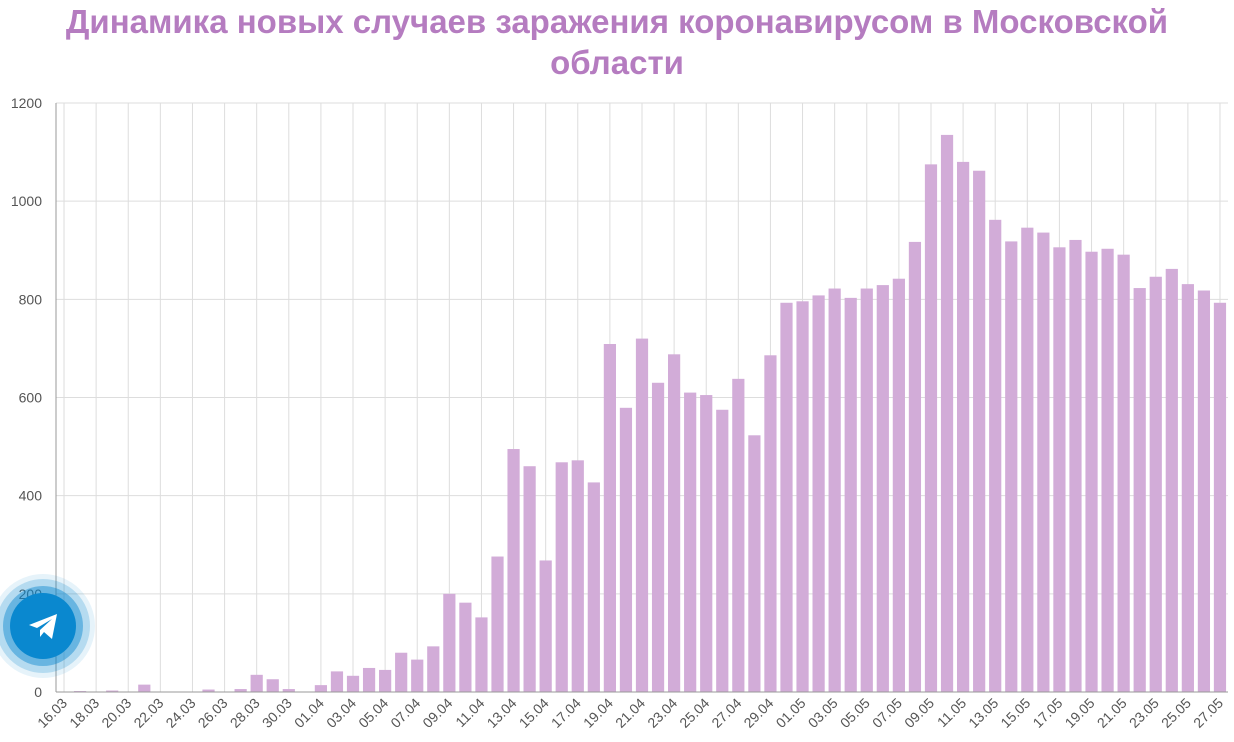 The width and height of the screenshot is (1234, 742). What do you see at coordinates (617, 62) in the screenshot?
I see `title-line-2: области` at bounding box center [617, 62].